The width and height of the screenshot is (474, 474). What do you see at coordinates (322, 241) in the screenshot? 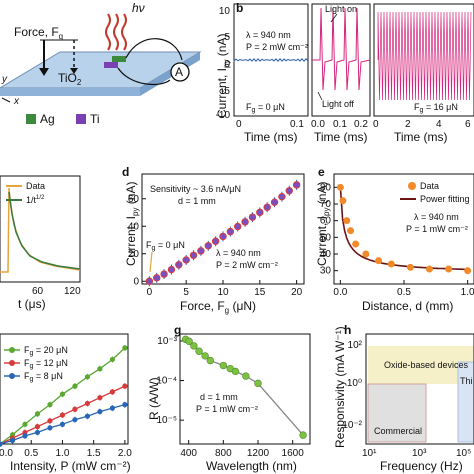
I see `panel-e-ylabel: Current, I` at bounding box center [322, 241].